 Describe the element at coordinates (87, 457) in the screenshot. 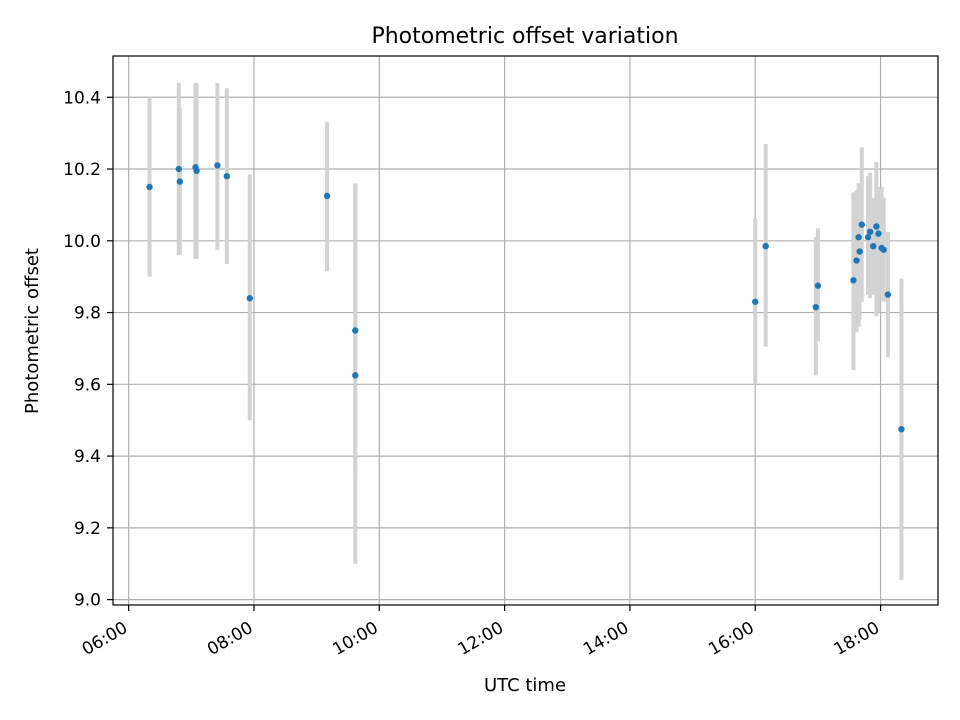

I see `y-tick-label: 9.4` at that location.